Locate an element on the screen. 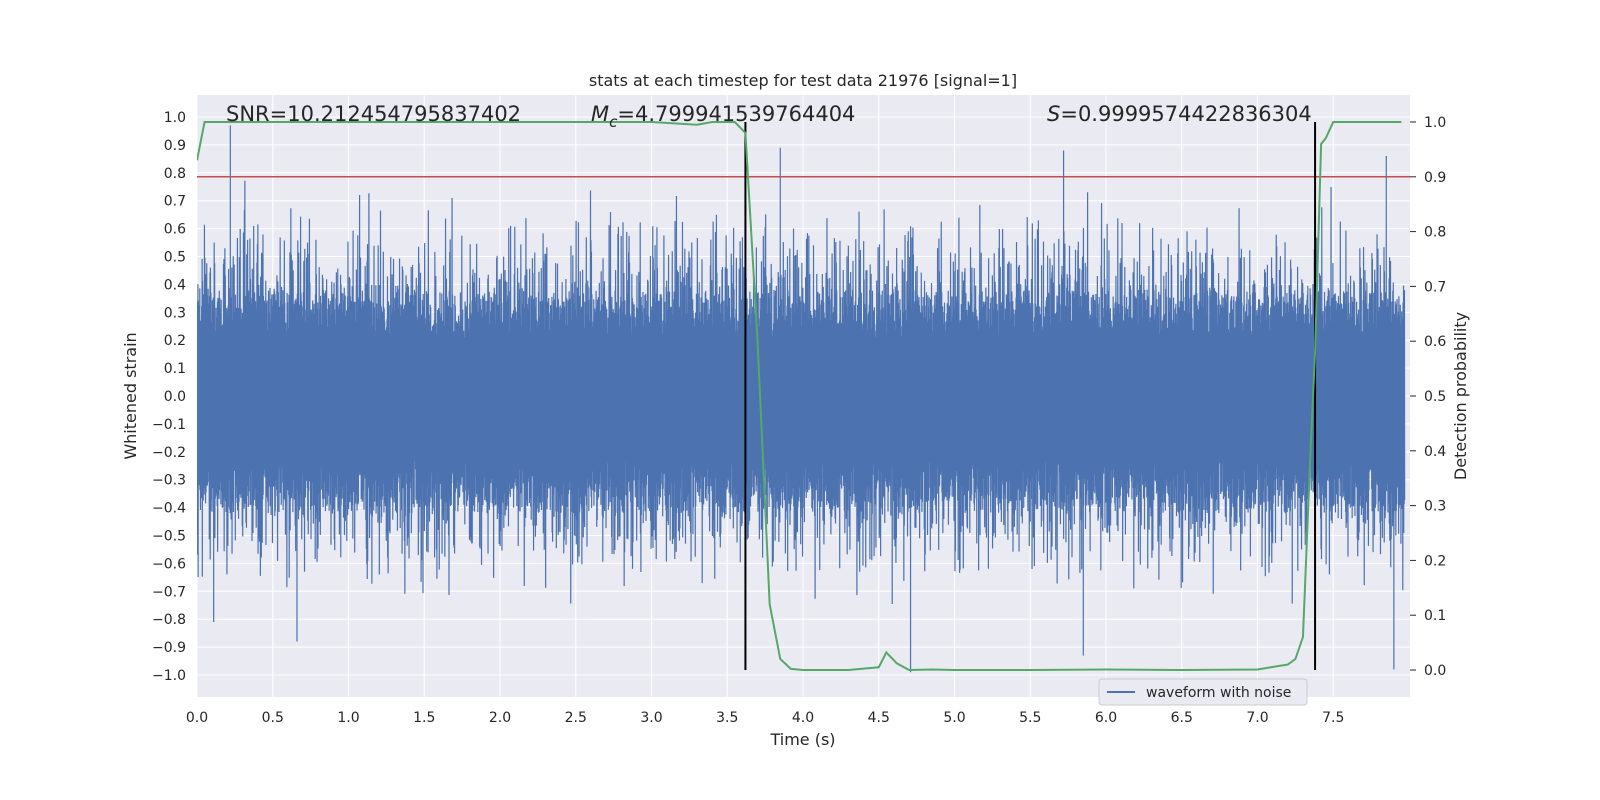 This screenshot has width=1600, height=800. y-tick-label: 0.5 is located at coordinates (175, 258).